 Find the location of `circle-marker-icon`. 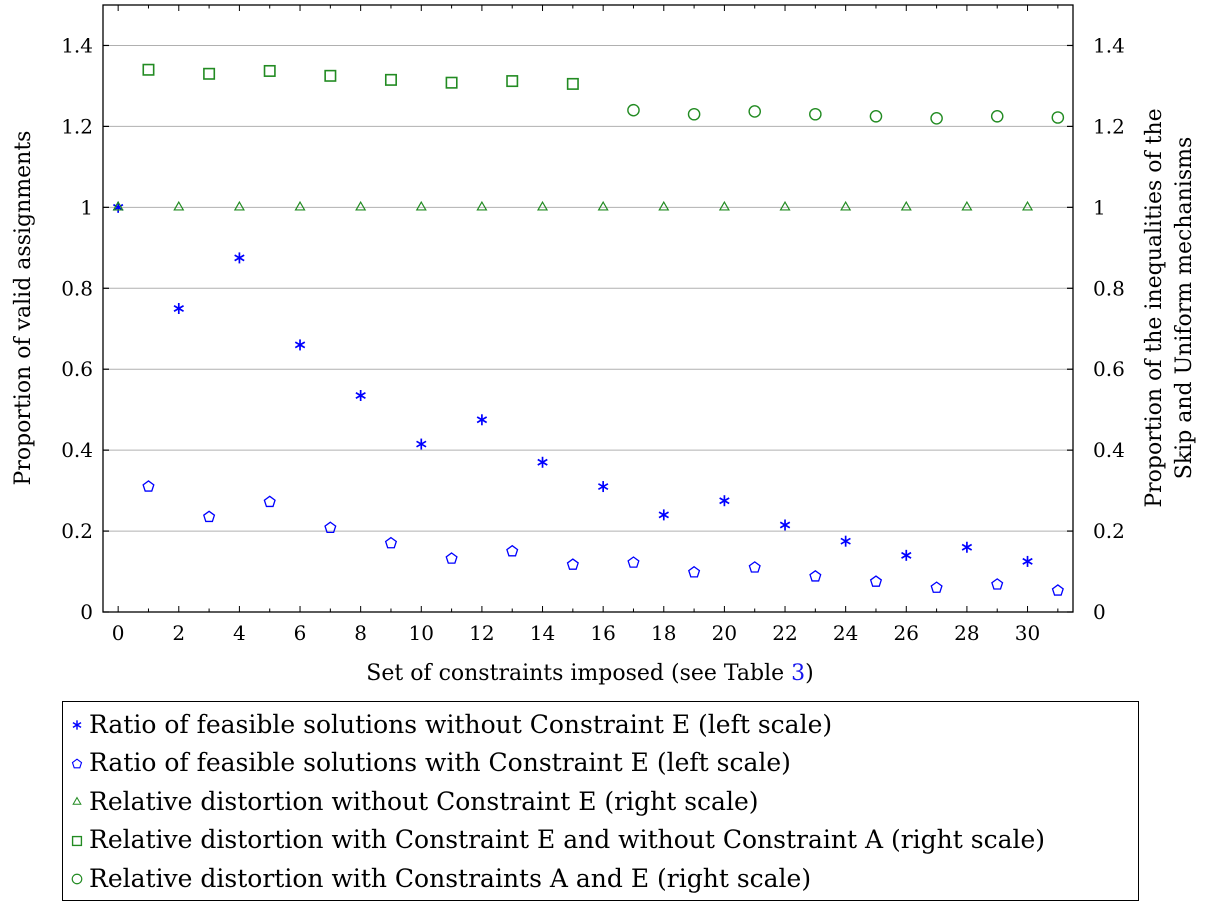

circle-marker-icon is located at coordinates (77, 879).